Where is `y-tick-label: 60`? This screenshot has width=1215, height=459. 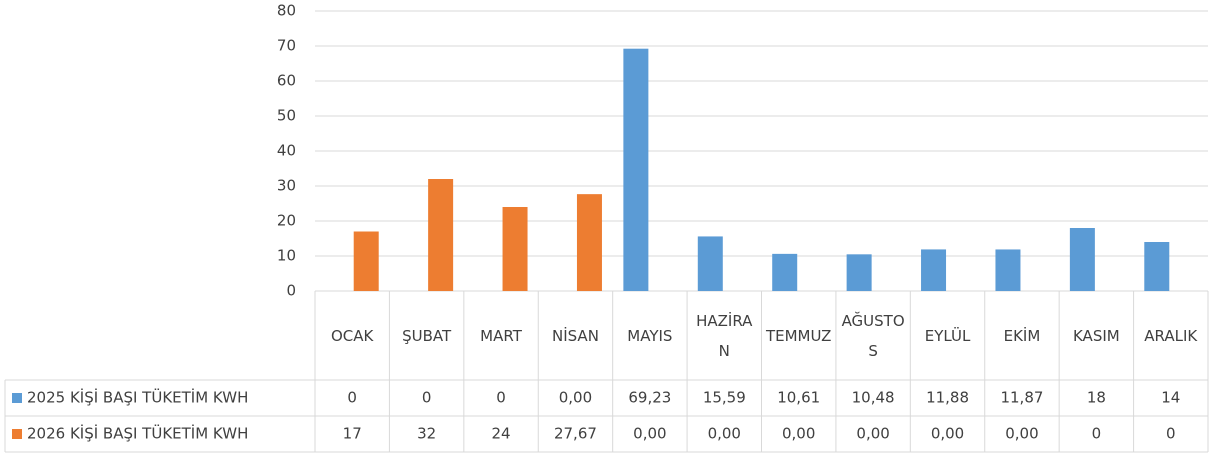
y-tick-label: 60 is located at coordinates (286, 81).